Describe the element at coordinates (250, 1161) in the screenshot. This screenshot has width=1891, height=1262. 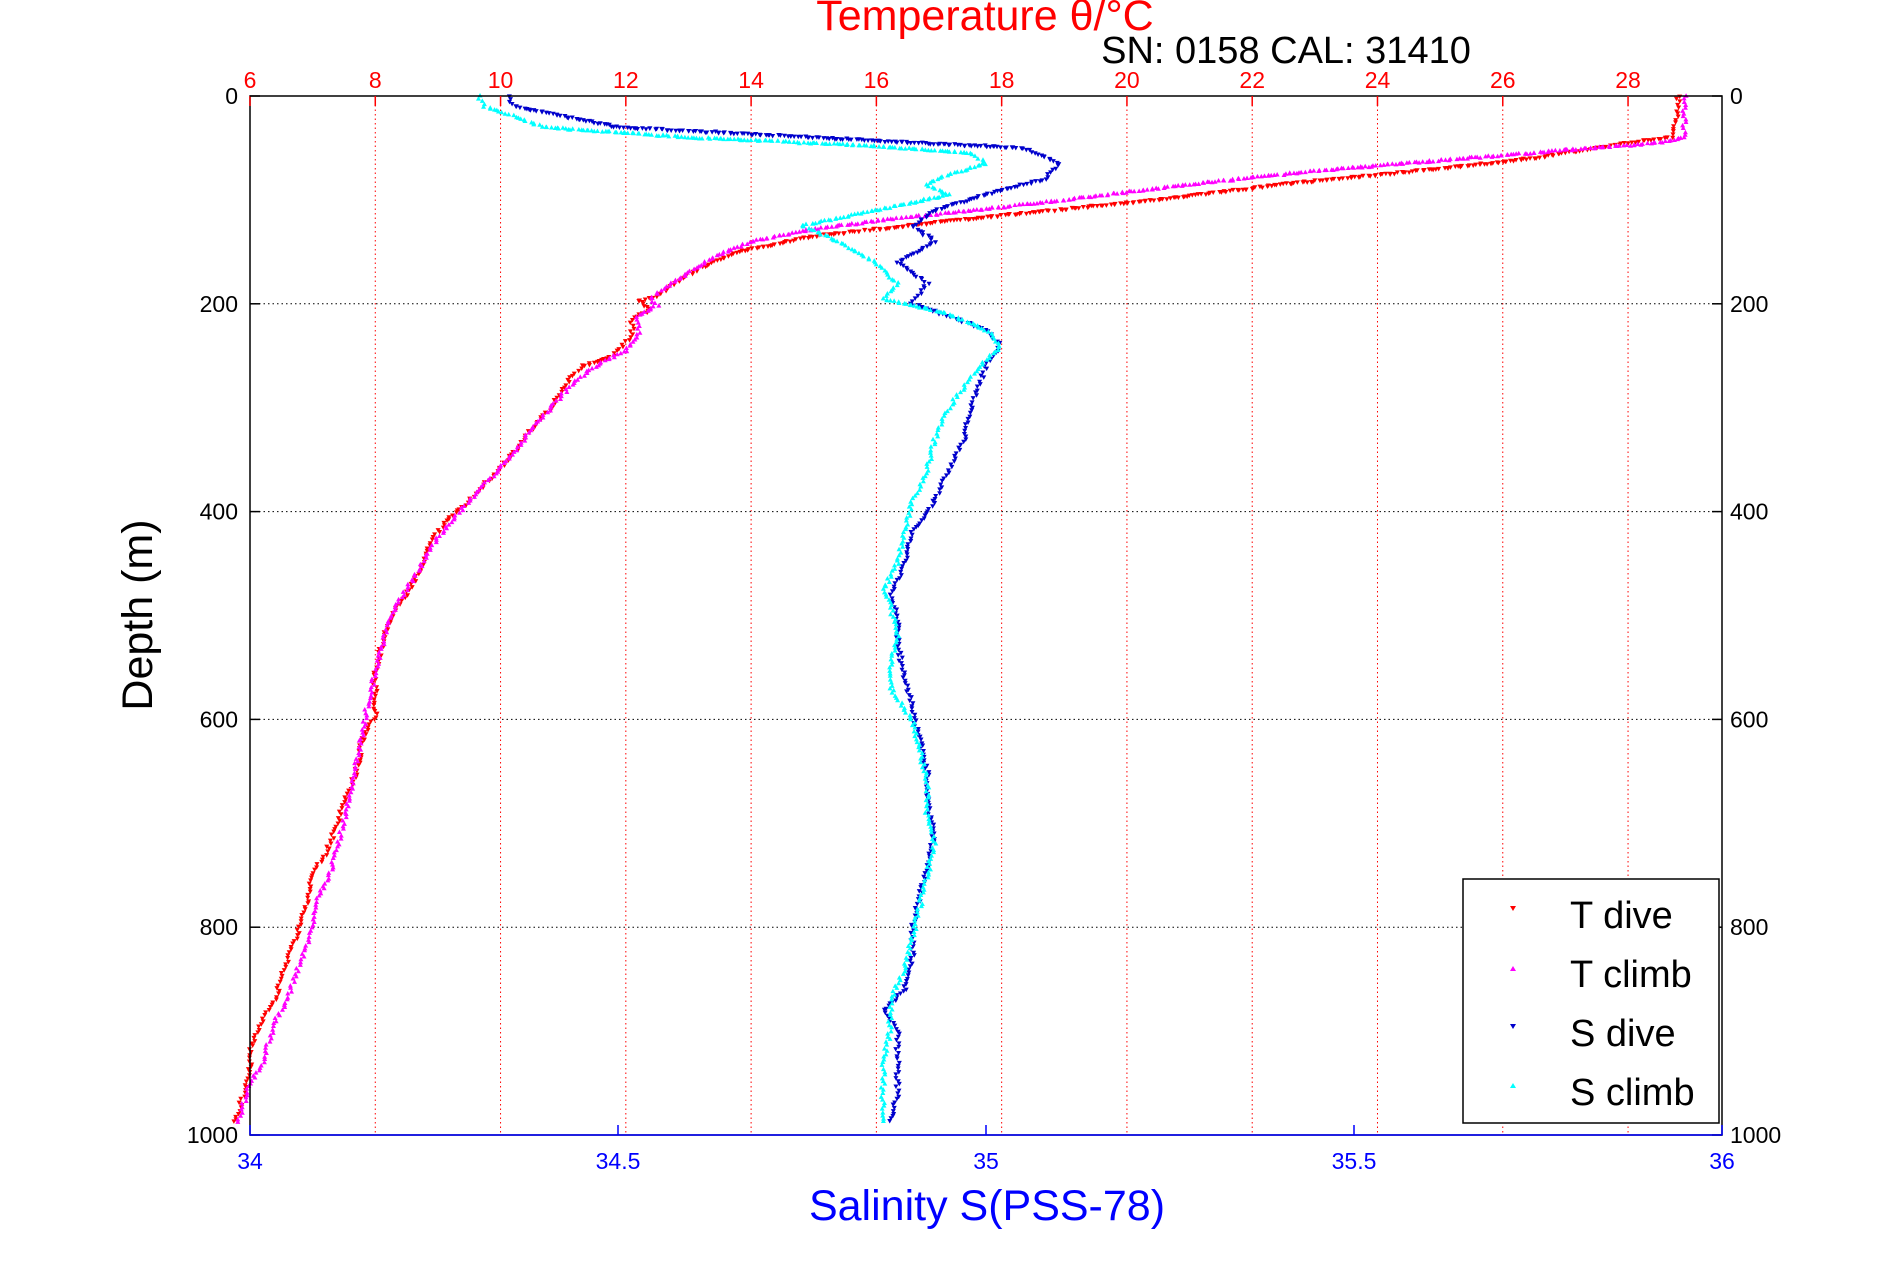
I see `tick-label-salinity: 34` at that location.